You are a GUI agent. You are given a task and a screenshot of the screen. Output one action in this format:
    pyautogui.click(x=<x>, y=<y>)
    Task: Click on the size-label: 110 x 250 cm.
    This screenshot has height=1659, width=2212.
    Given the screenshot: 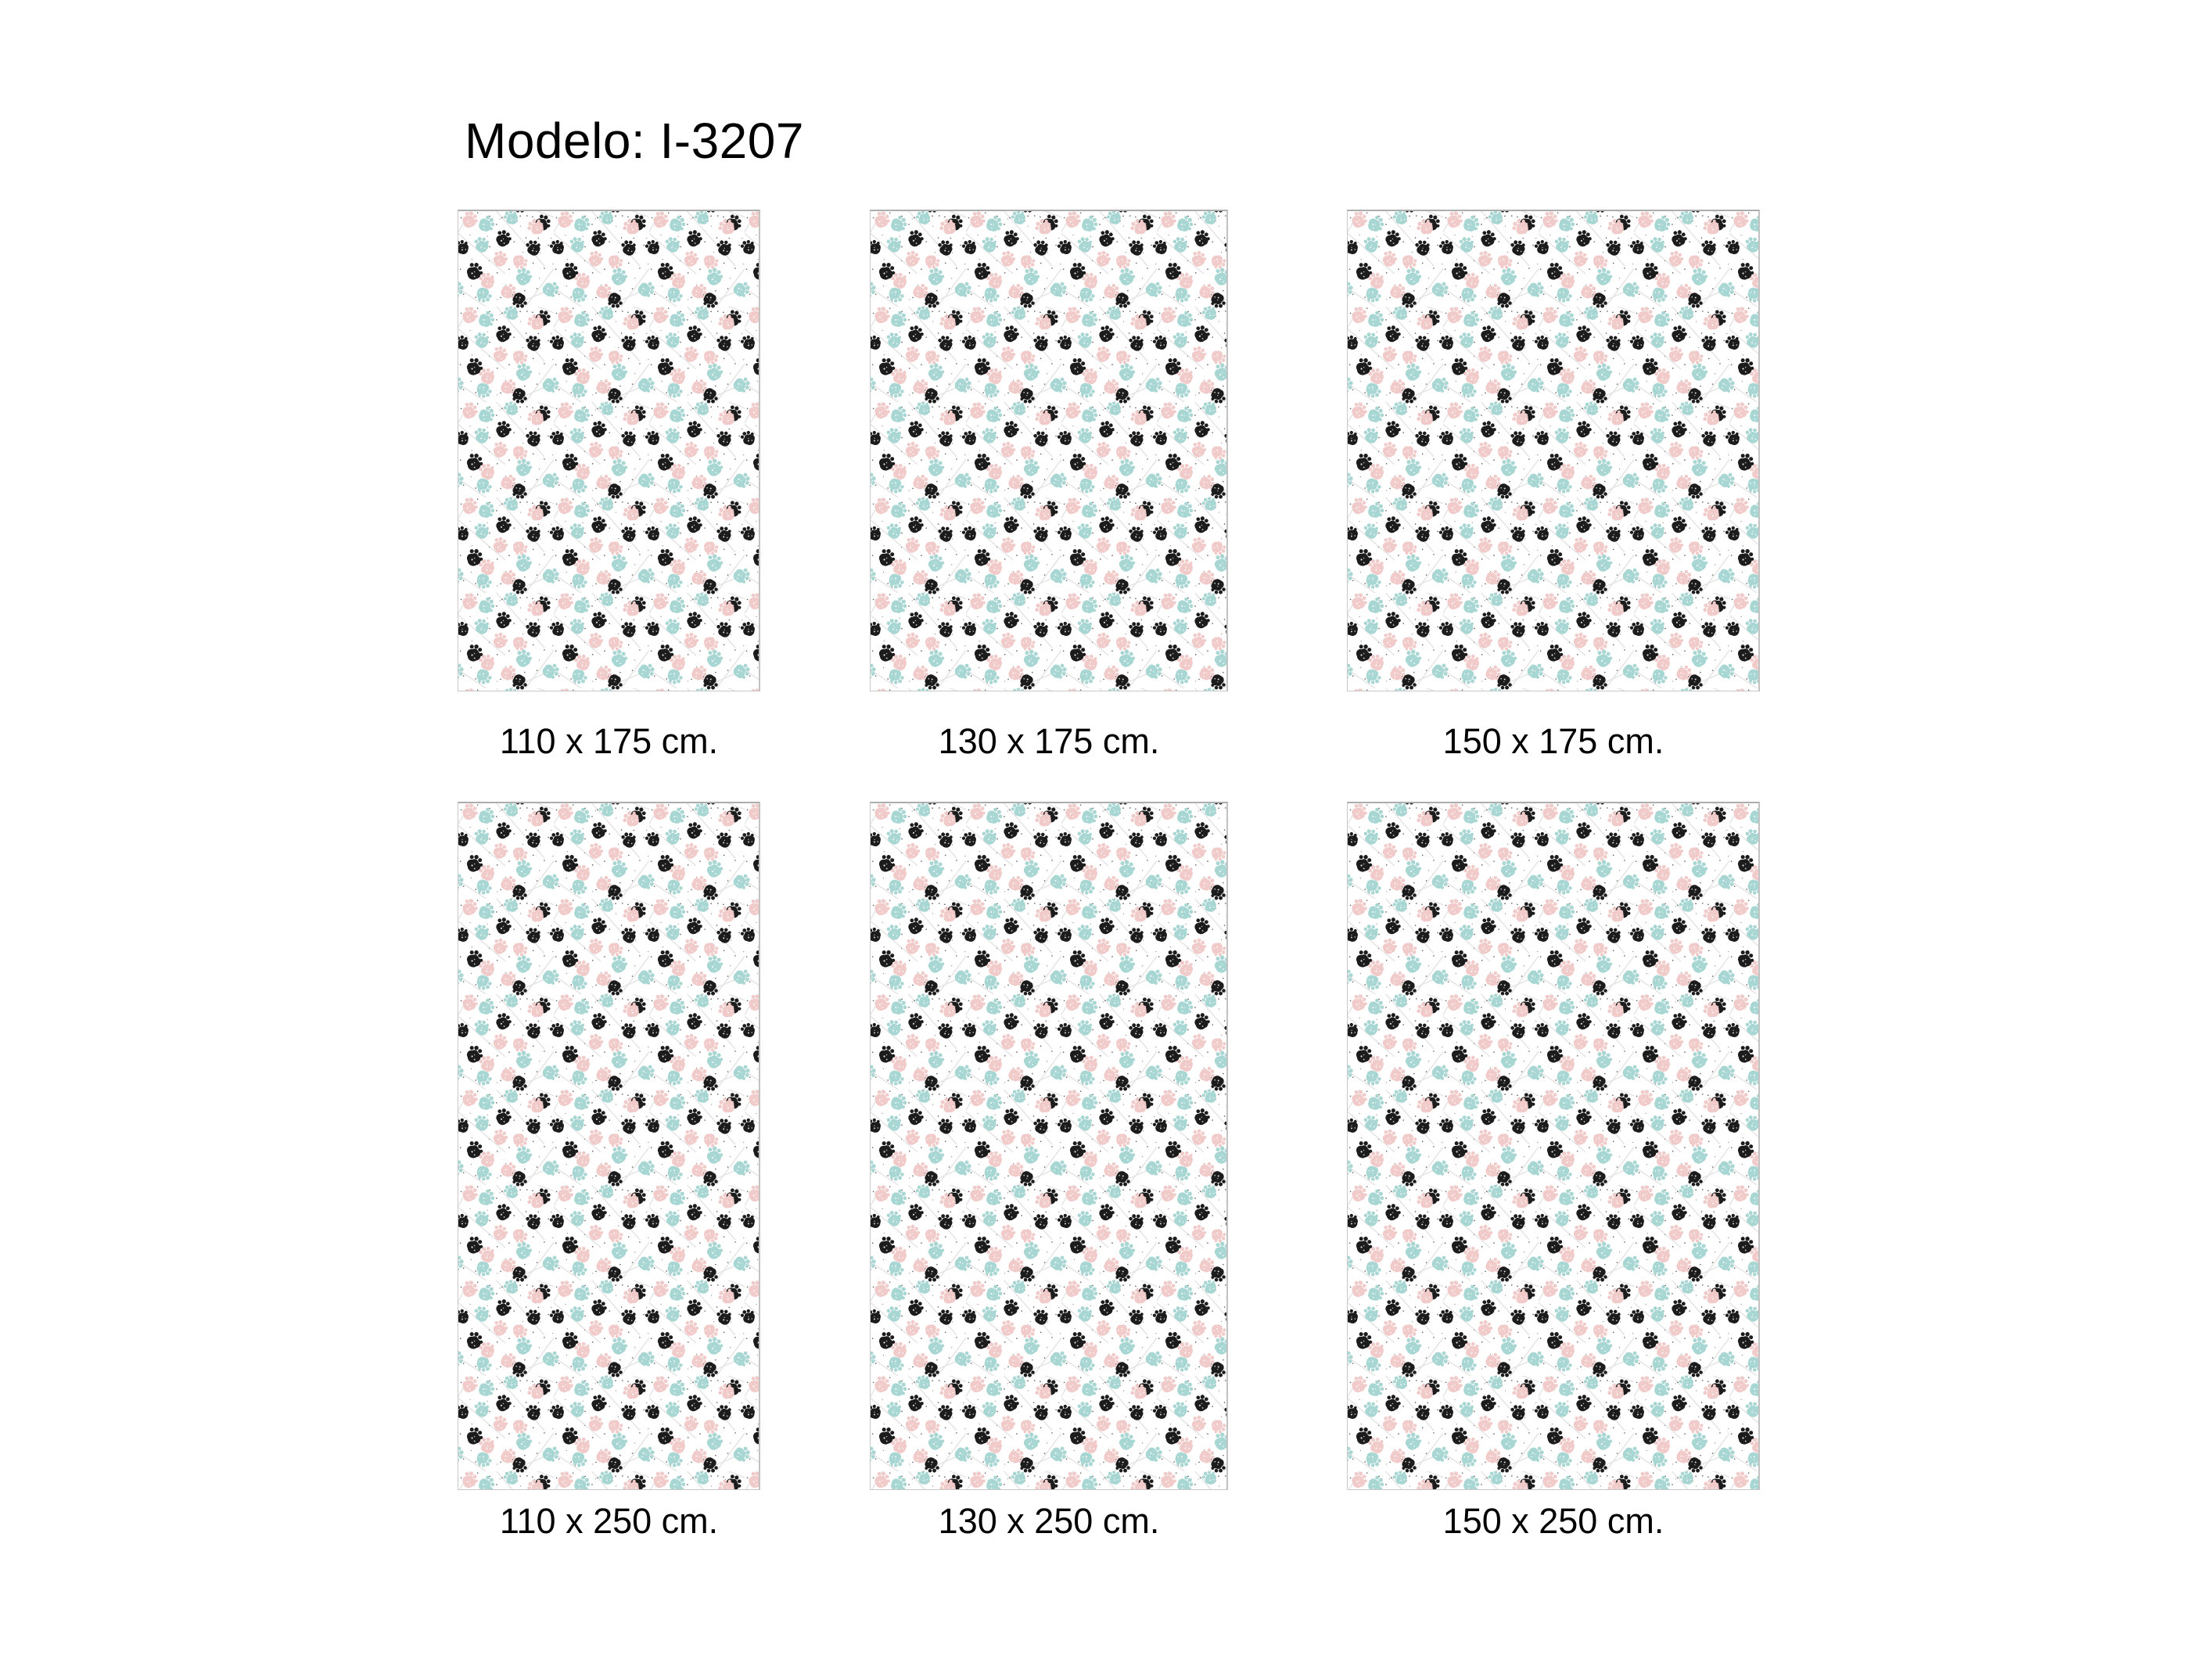 What is the action you would take?
    pyautogui.click(x=609, y=1521)
    